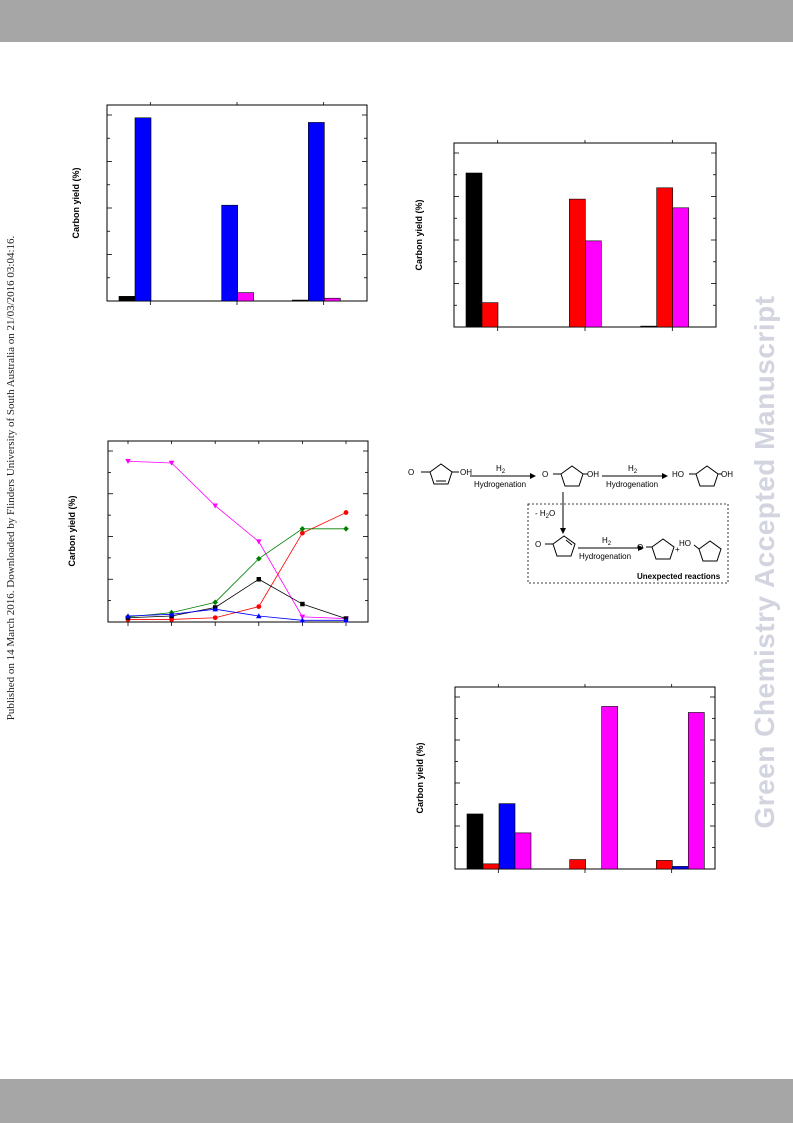 The width and height of the screenshot is (793, 1123). What do you see at coordinates (545, 474) in the screenshot?
I see `o-label-2: O` at bounding box center [545, 474].